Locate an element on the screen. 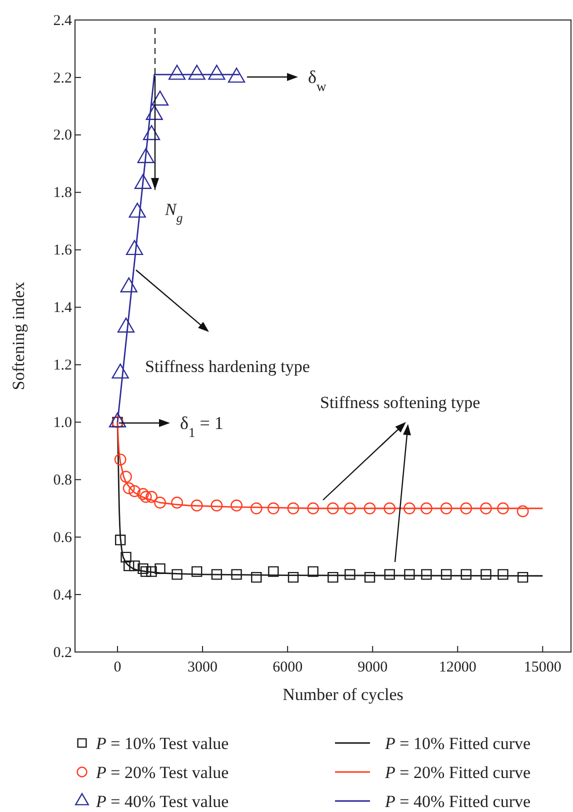 This screenshot has width=573, height=812. legend-label: P = 20% Test value is located at coordinates (162, 772).